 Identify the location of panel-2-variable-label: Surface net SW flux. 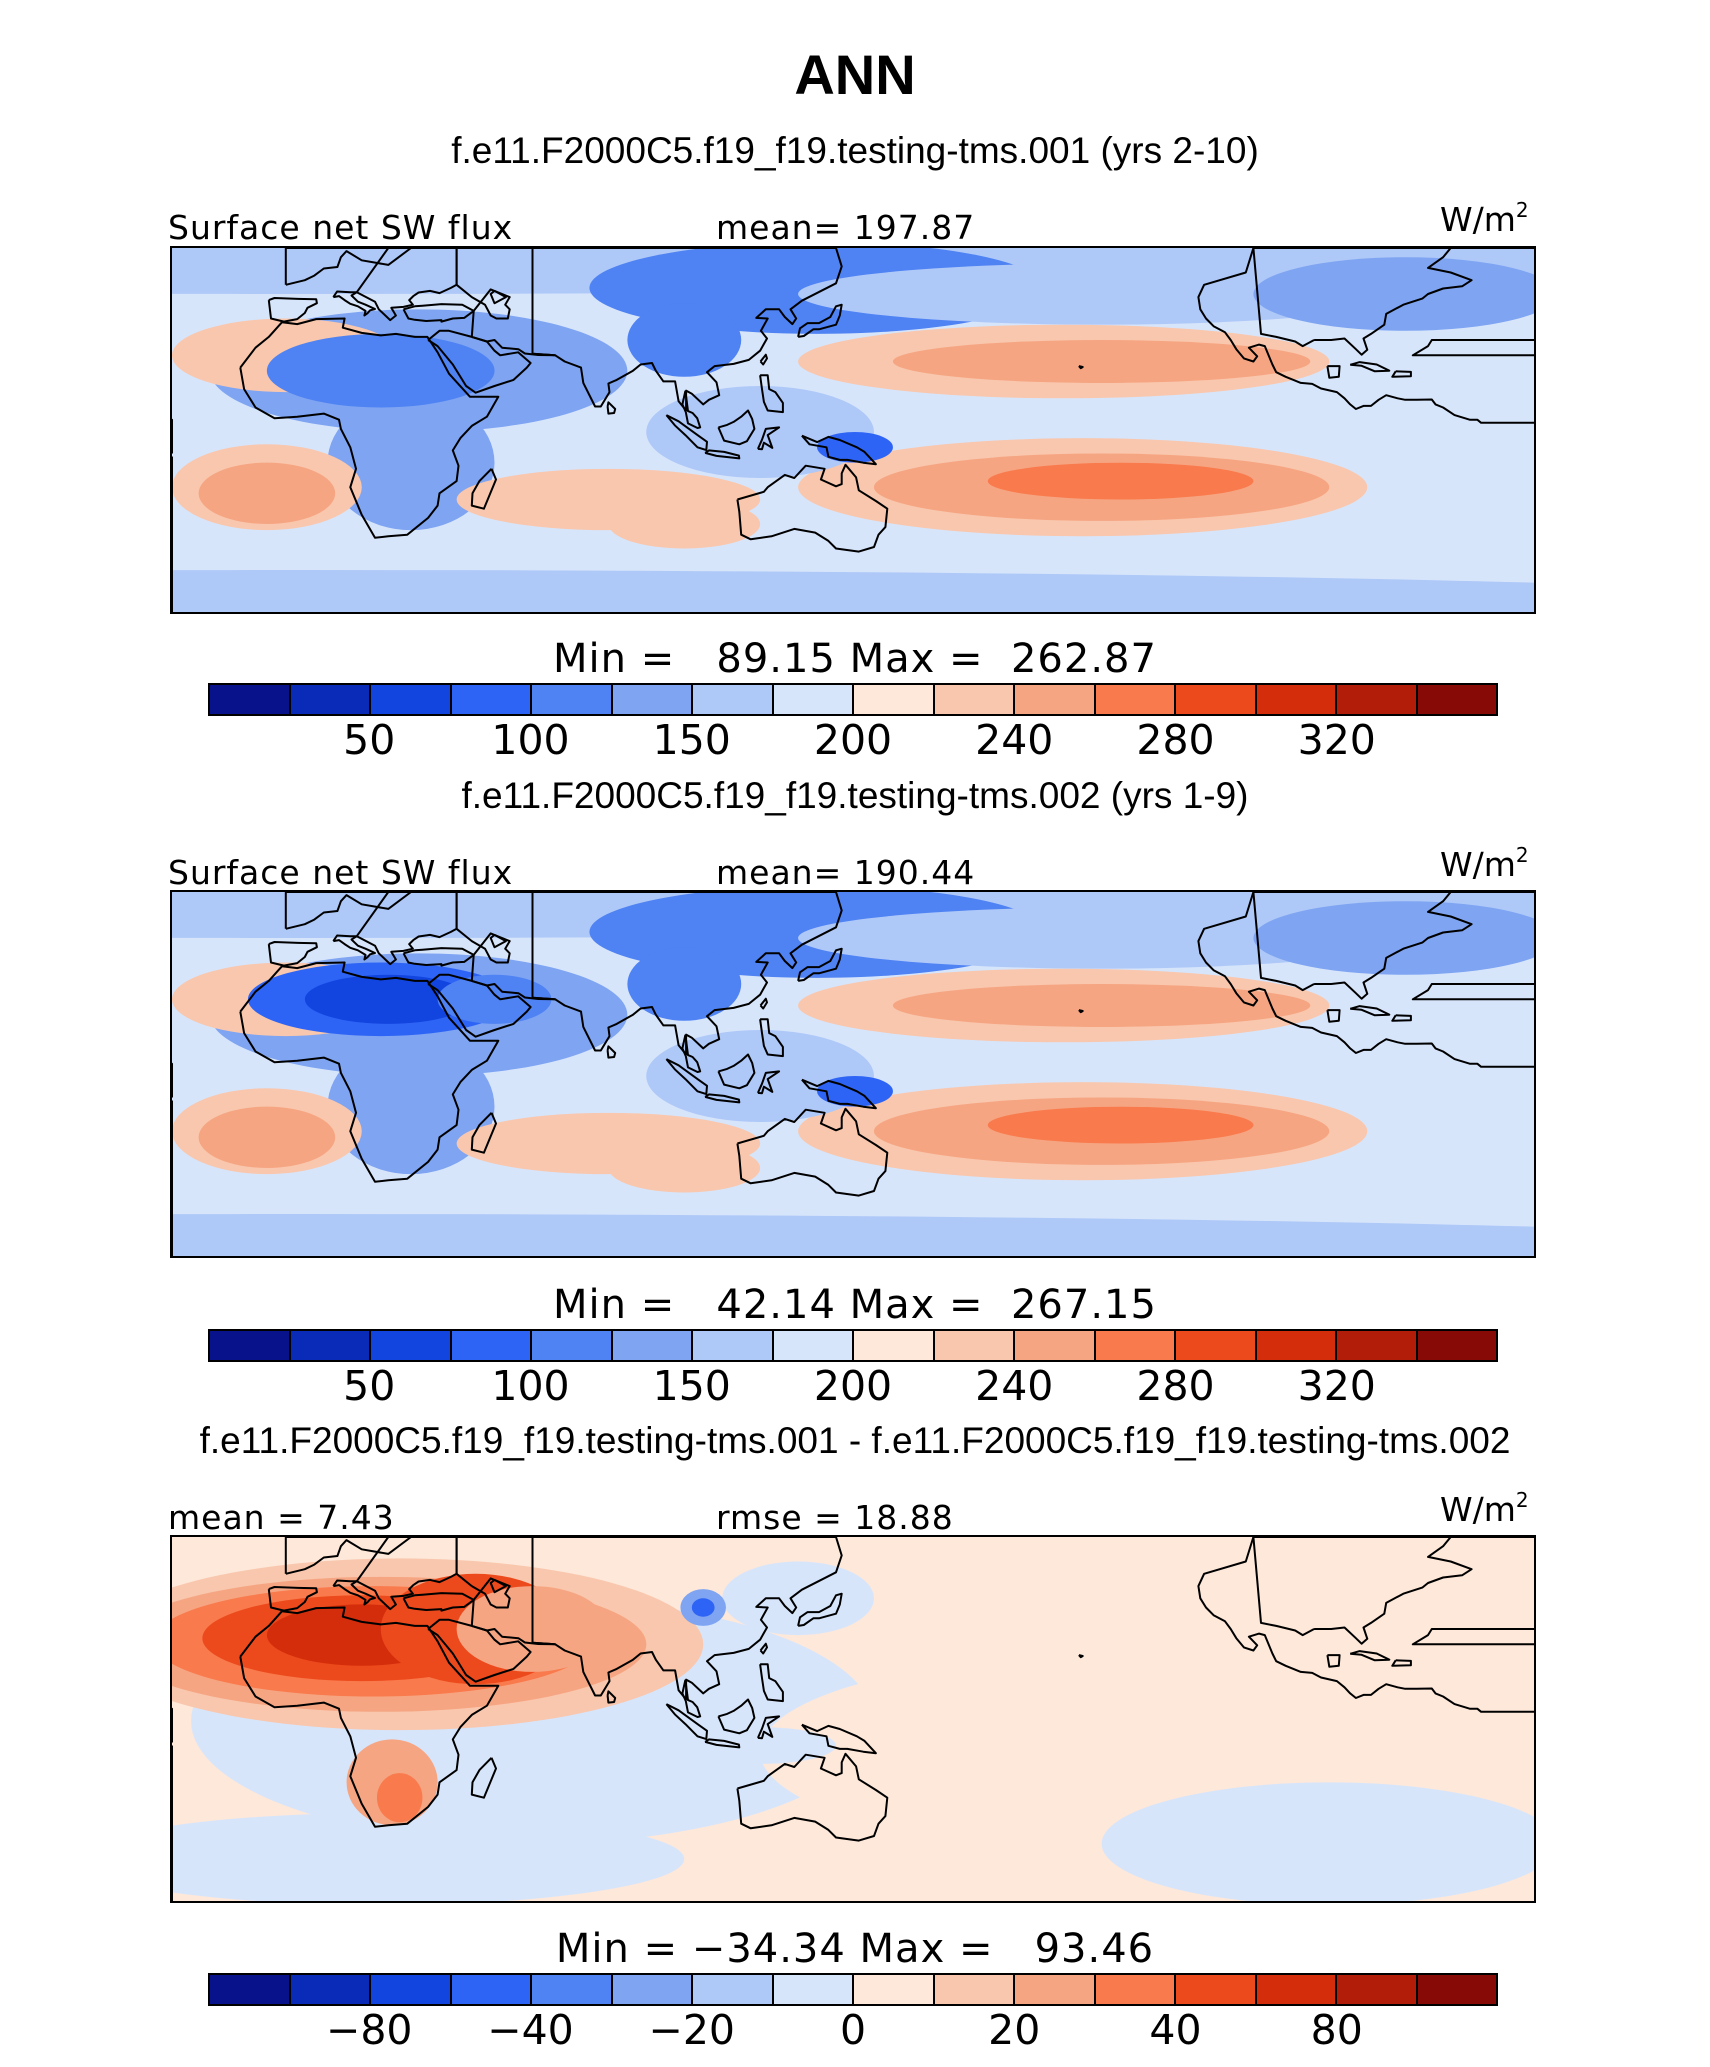
(341, 872).